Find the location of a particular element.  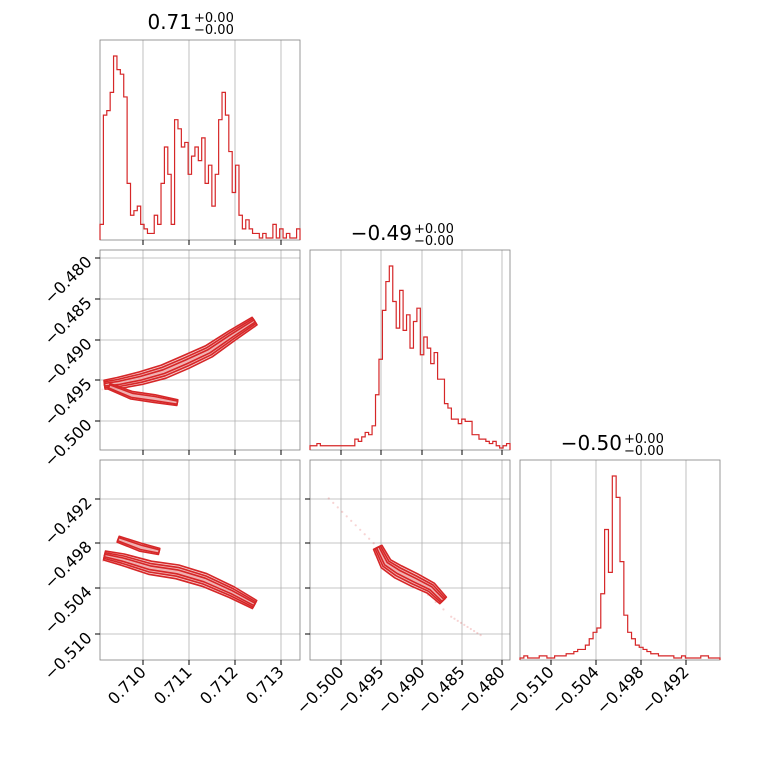

y-tick-label: −0.504 is located at coordinates (67, 609).